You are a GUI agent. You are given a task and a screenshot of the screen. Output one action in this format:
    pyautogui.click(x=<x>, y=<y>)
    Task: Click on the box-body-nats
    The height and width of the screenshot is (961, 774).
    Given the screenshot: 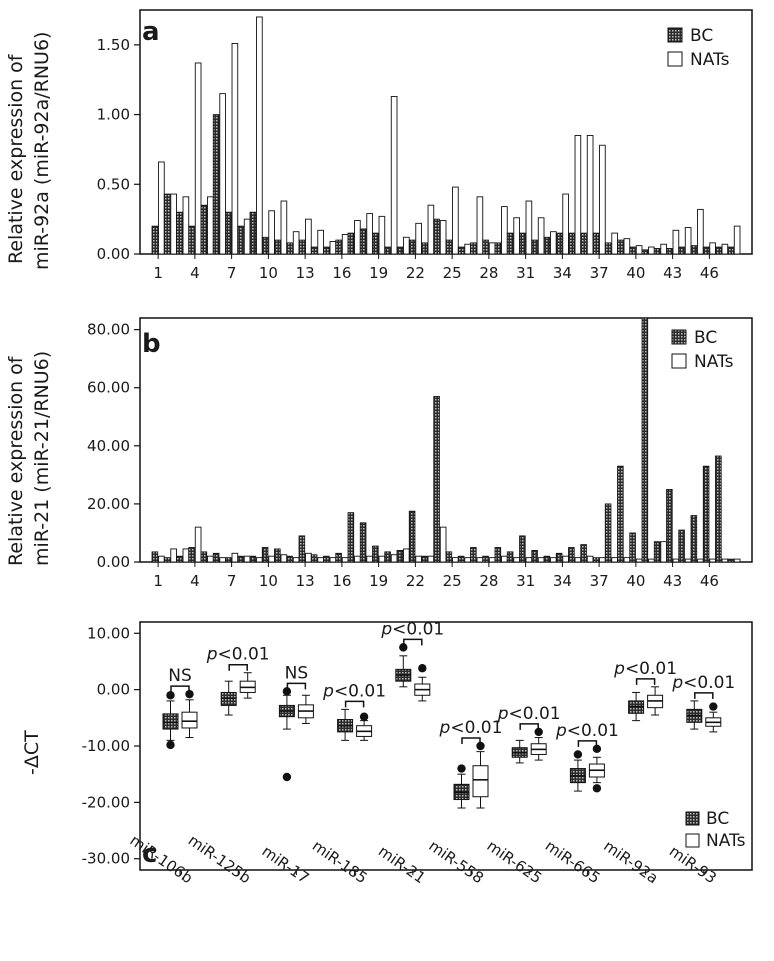 What is the action you would take?
    pyautogui.click(x=189, y=720)
    